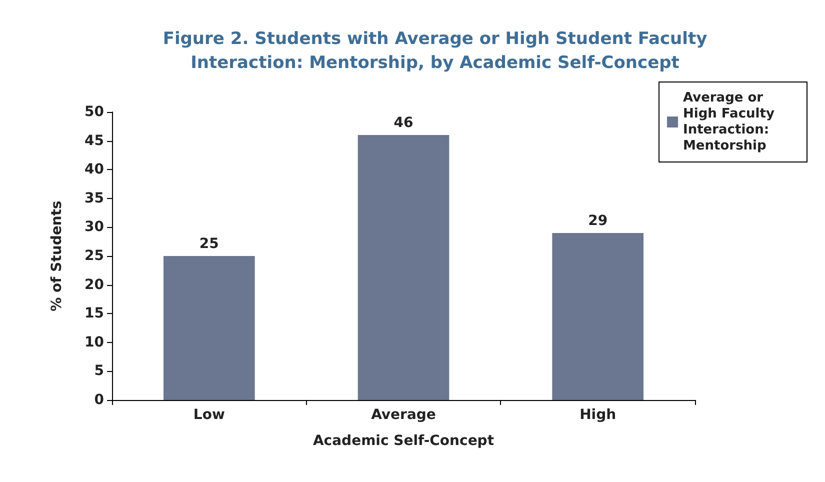  I want to click on legend-label: Average or High Faculty Interaction: Mentorship, so click(731, 122).